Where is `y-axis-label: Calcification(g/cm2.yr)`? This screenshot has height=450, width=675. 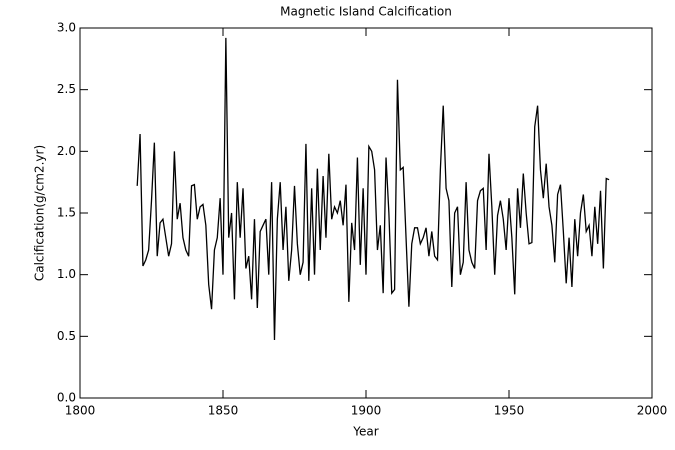 y-axis-label: Calcification(g/cm2.yr) is located at coordinates (40, 213).